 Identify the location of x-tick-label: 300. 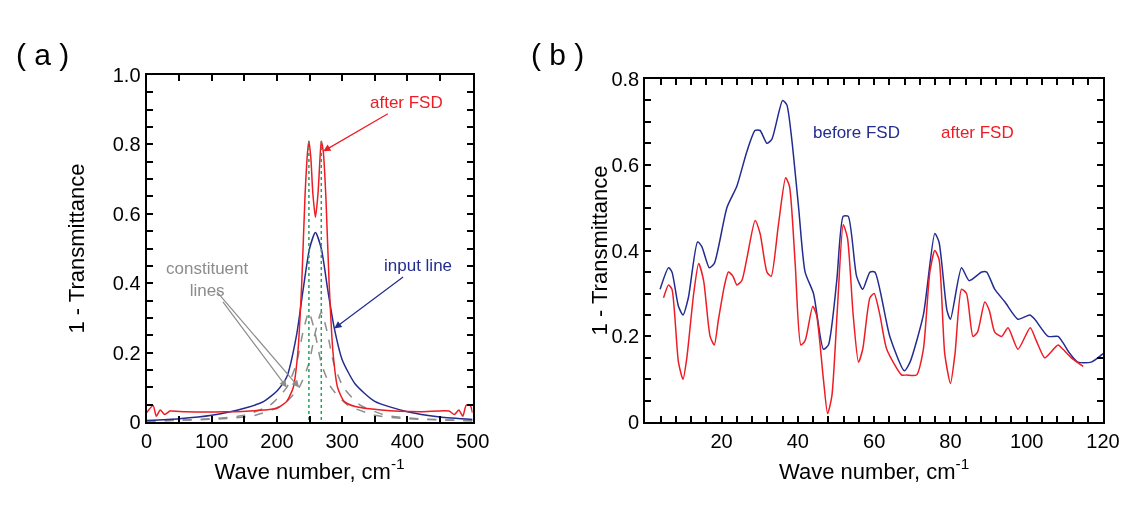
(342, 441).